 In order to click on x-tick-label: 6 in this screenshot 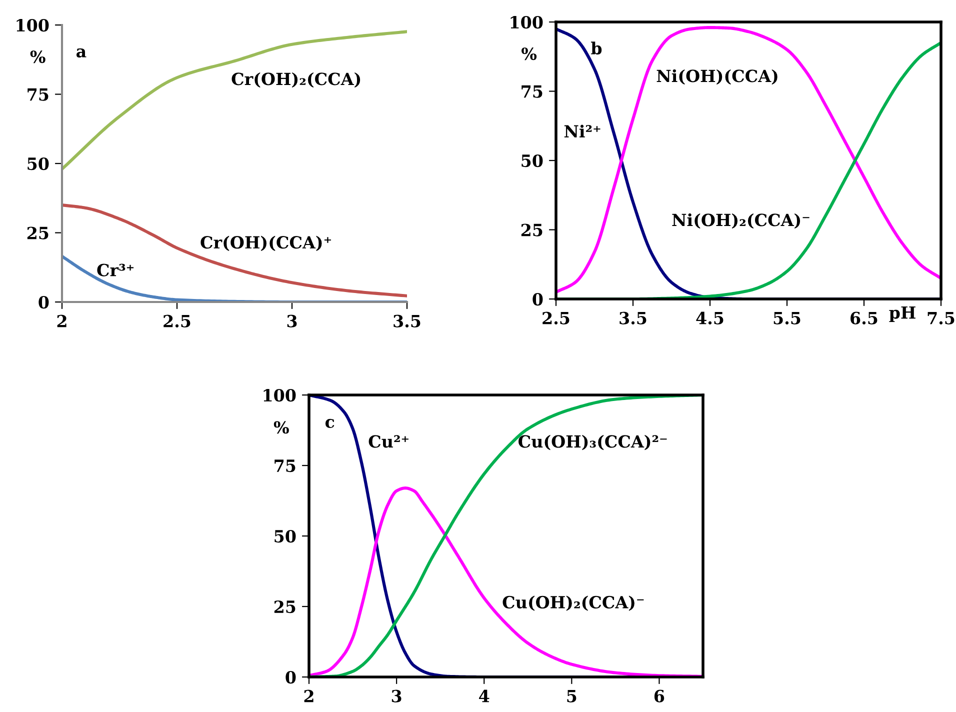, I will do `click(659, 696)`.